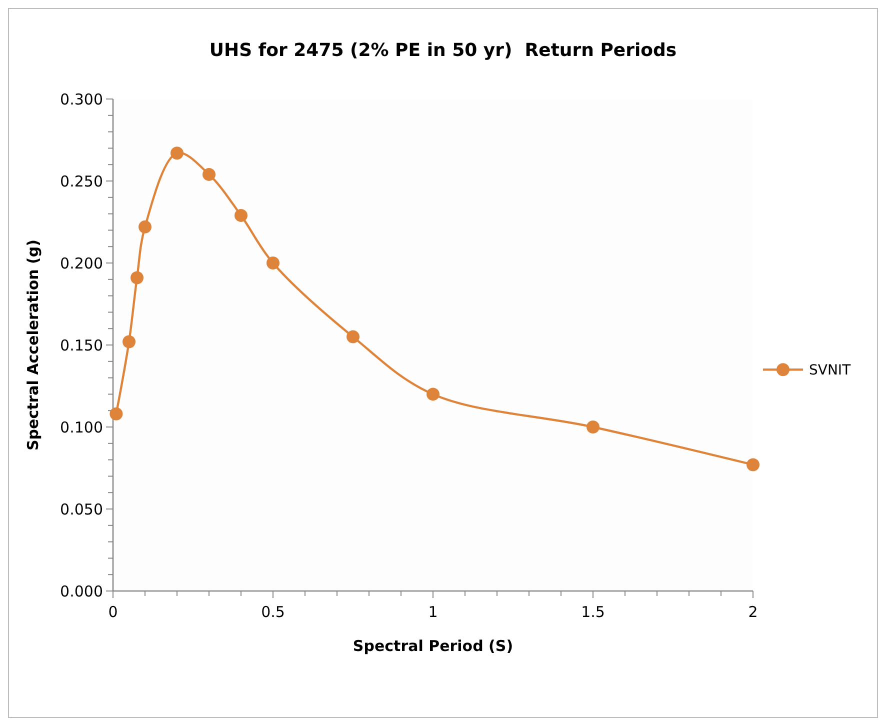  I want to click on y-axis-title: Spectral Acceleration (g), so click(33, 345).